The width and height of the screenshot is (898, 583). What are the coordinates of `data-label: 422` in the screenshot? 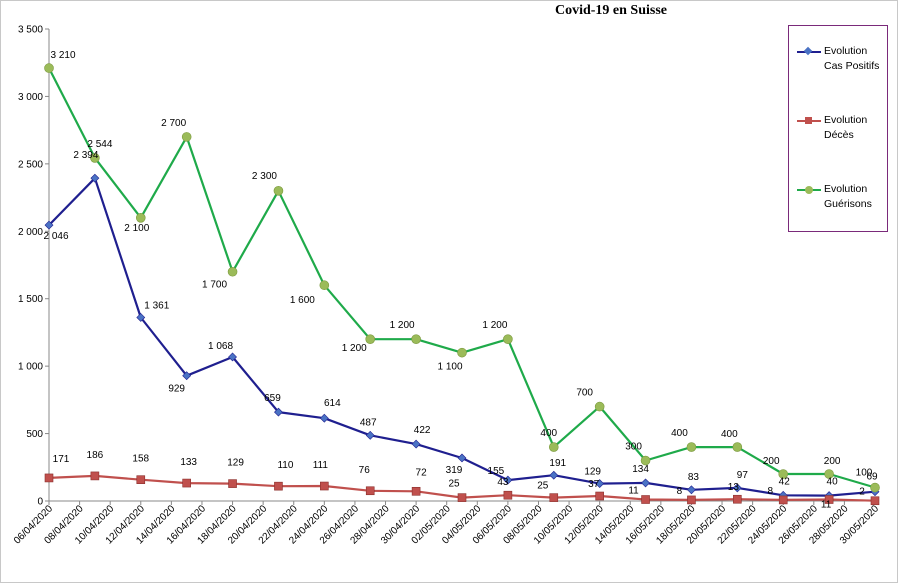 It's located at (422, 430).